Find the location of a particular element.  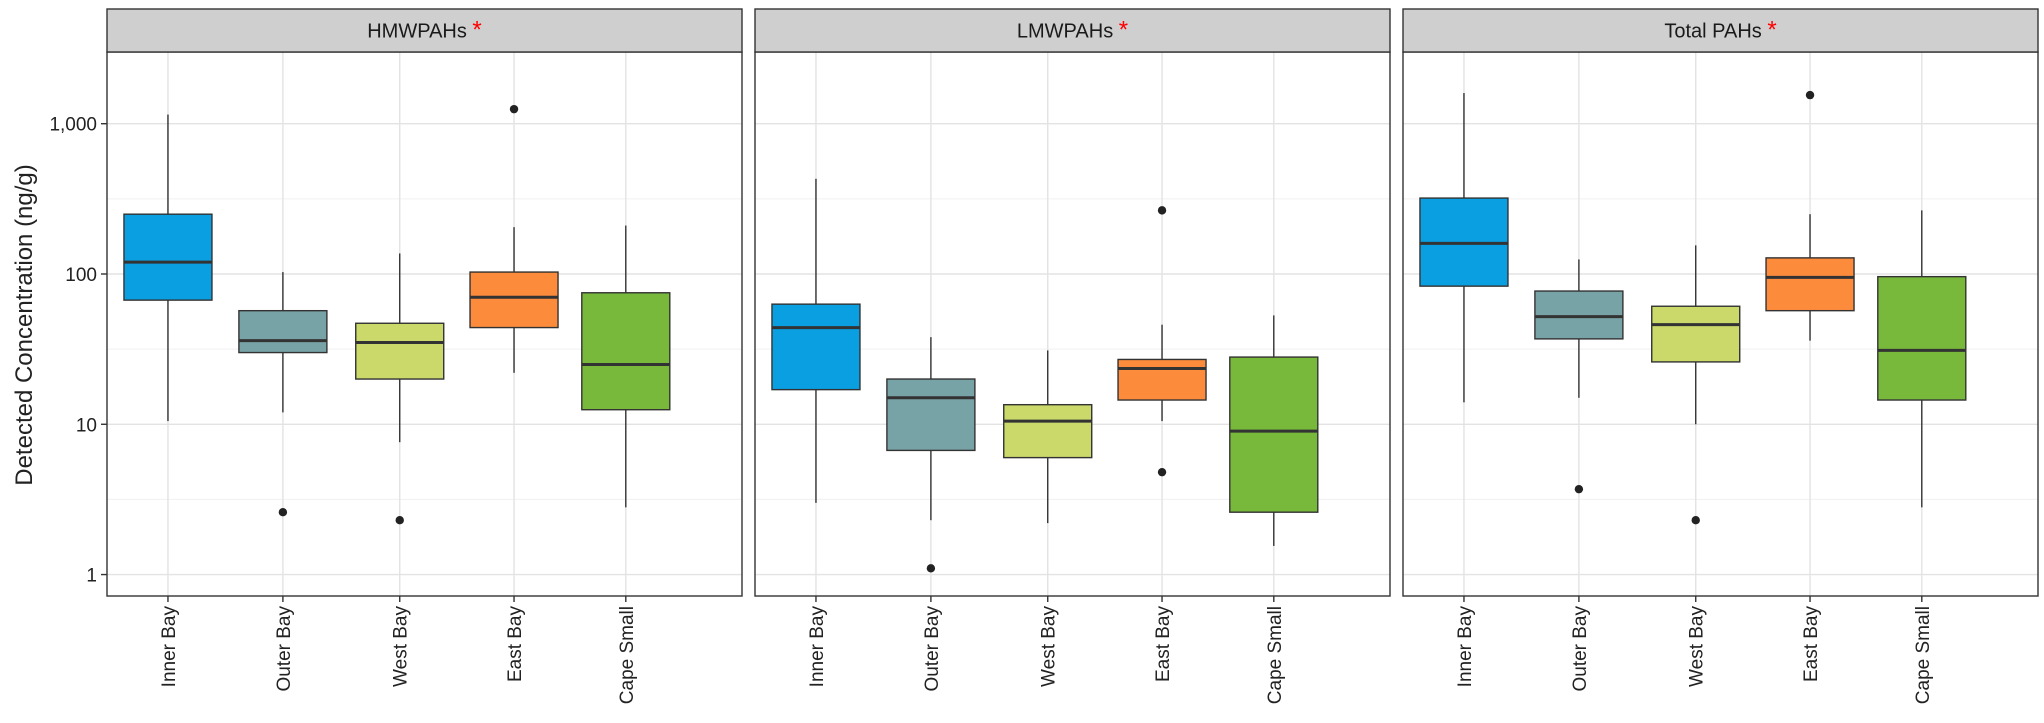

y-tick-label: 1 is located at coordinates (91, 576).